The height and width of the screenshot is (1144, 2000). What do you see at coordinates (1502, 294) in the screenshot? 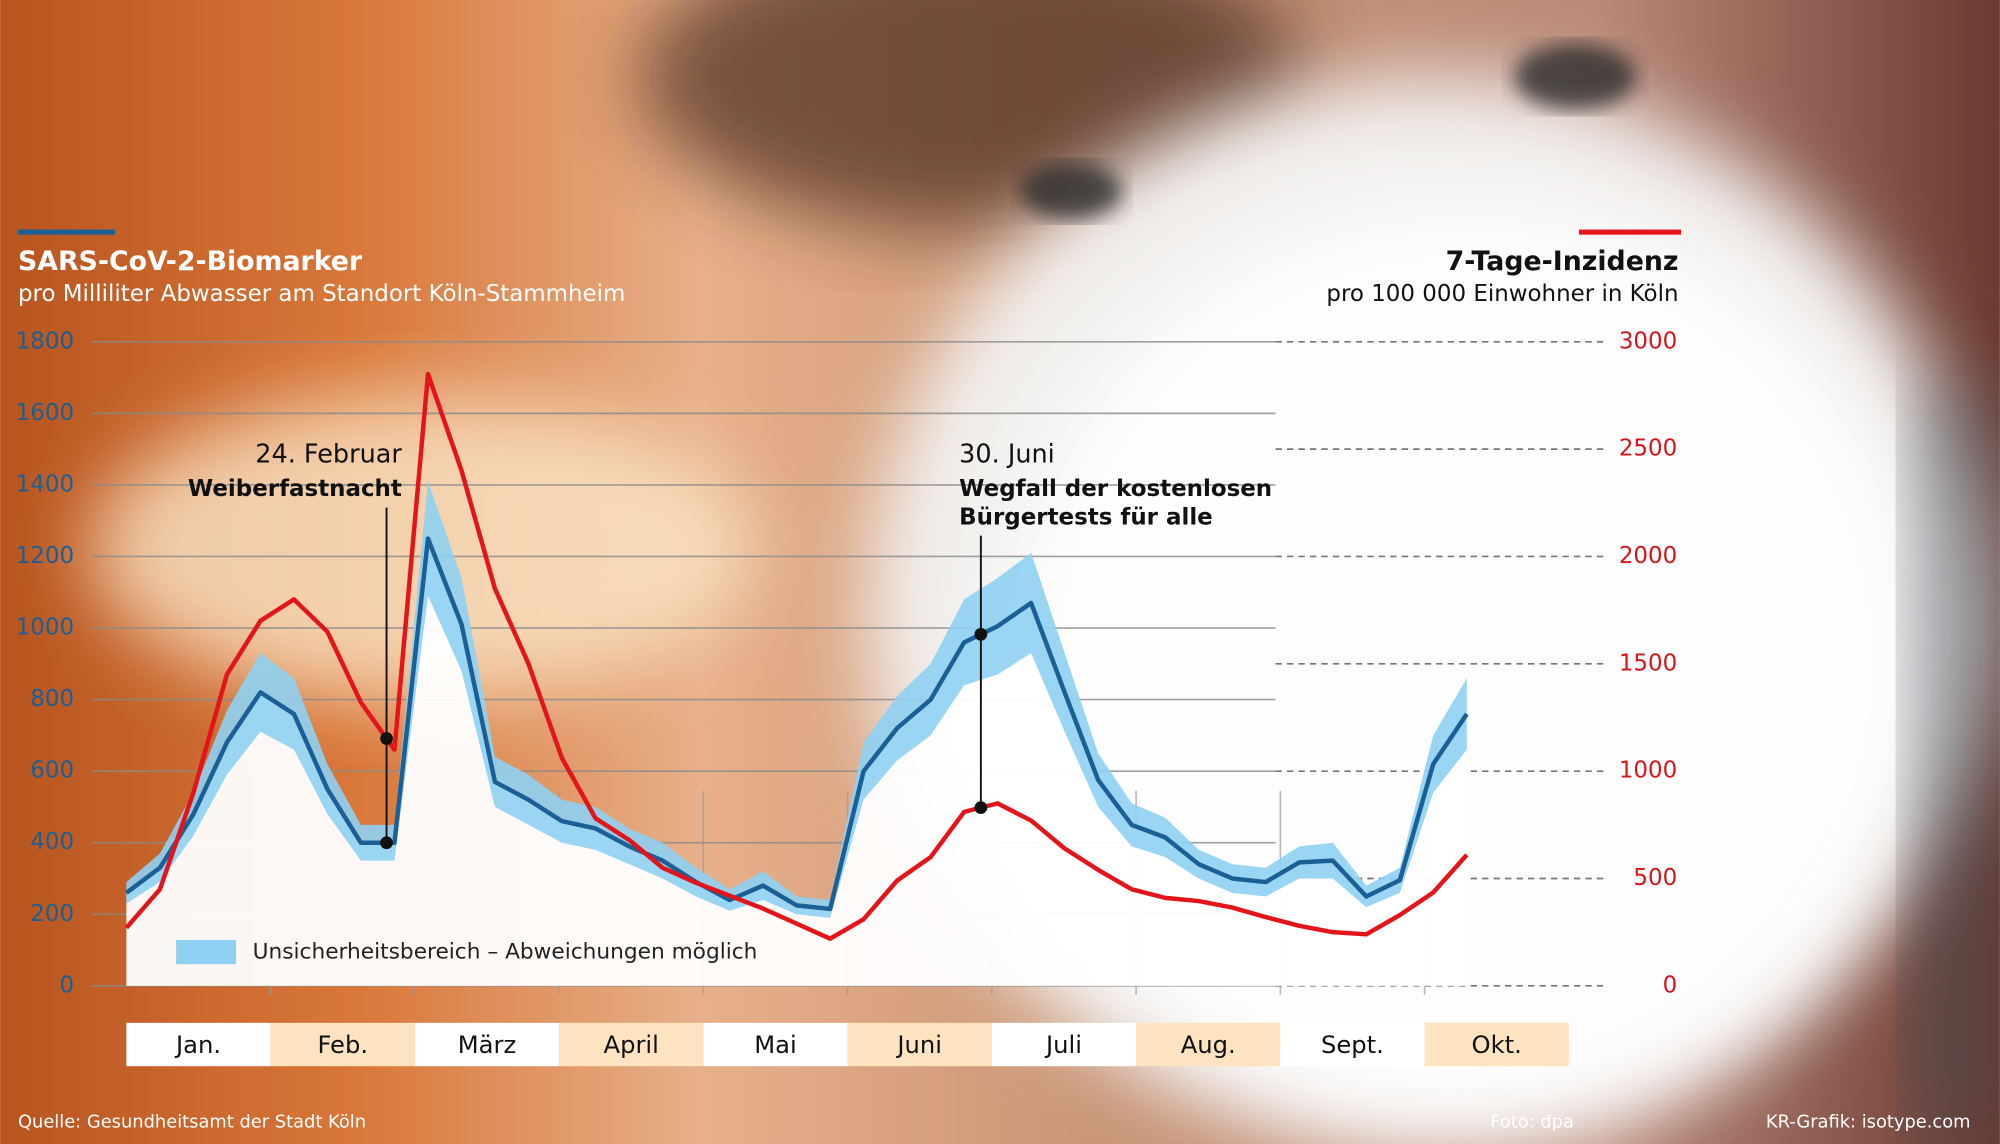
I see `right-axis-subtitle: pro 100 000 Einwohner in Köln` at bounding box center [1502, 294].